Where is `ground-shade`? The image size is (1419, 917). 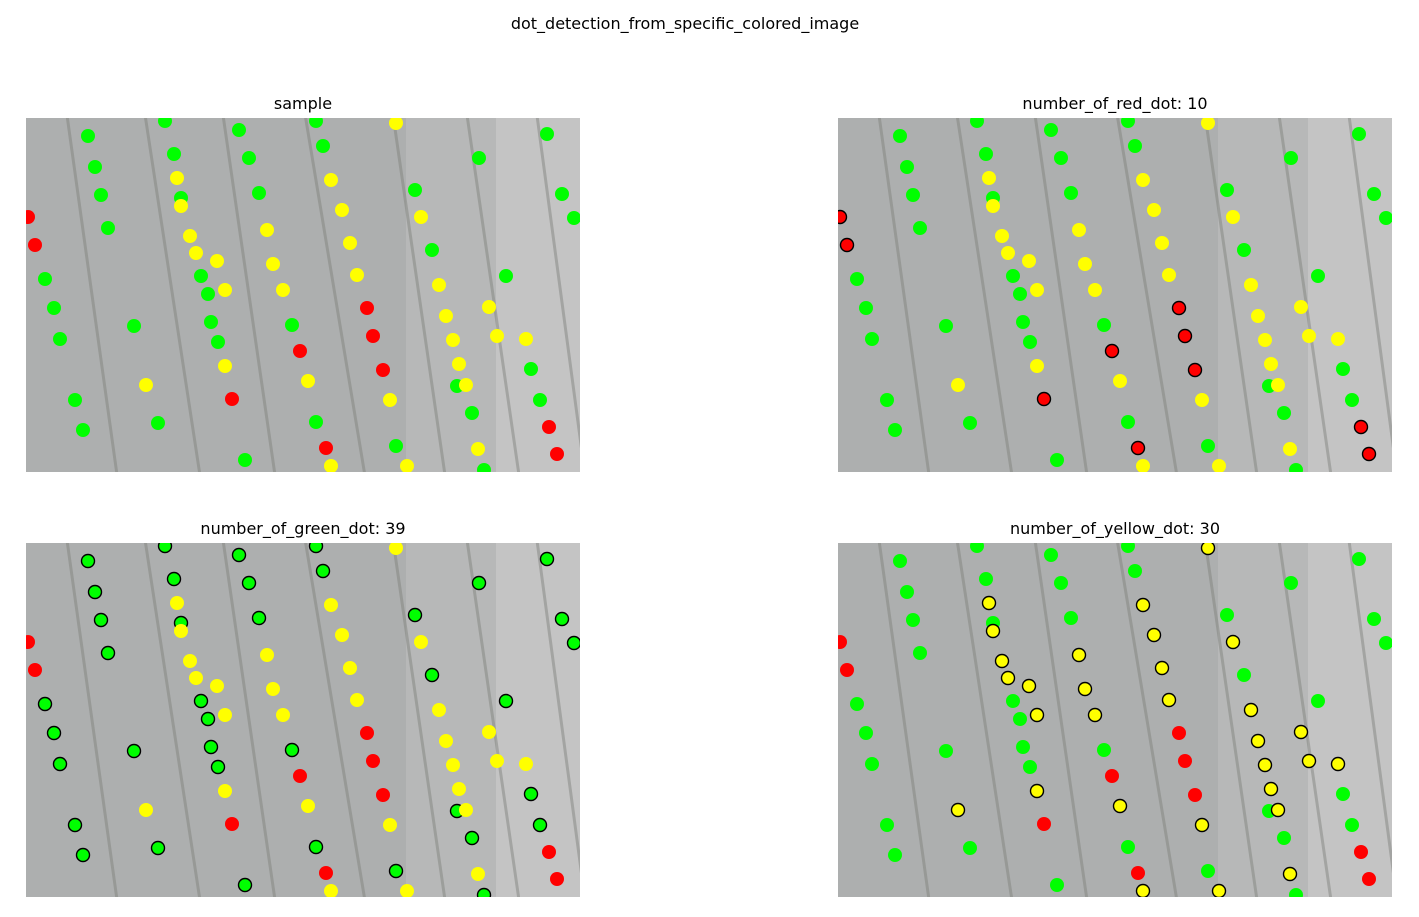
ground-shade is located at coordinates (493, 720).